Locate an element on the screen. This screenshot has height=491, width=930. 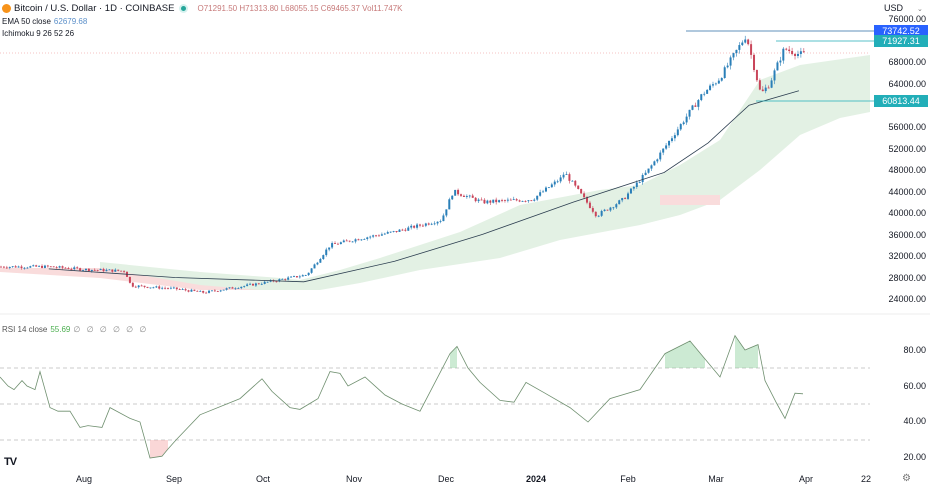
time-tick: 22 is located at coordinates (866, 479).